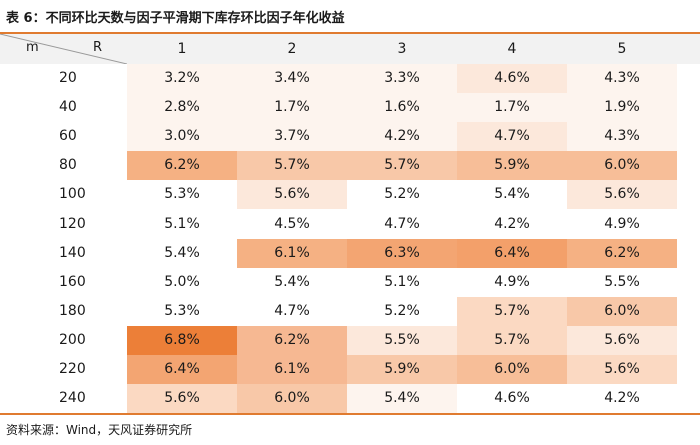 This screenshot has height=445, width=700. Describe the element at coordinates (72, 194) in the screenshot. I see `row-label: 100` at that location.